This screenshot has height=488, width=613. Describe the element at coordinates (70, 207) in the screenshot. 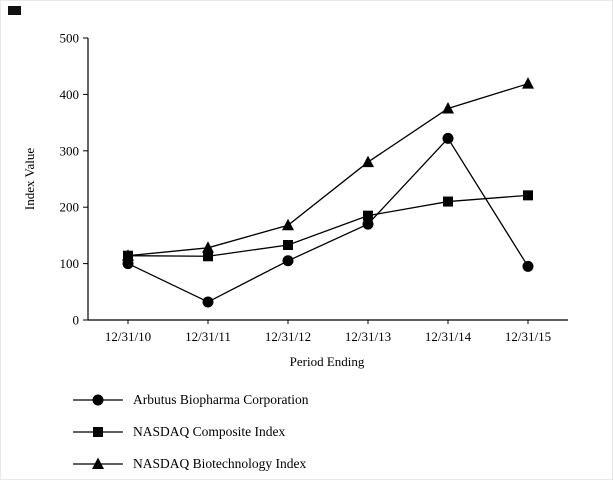

I see `y-tick-label: 200` at that location.